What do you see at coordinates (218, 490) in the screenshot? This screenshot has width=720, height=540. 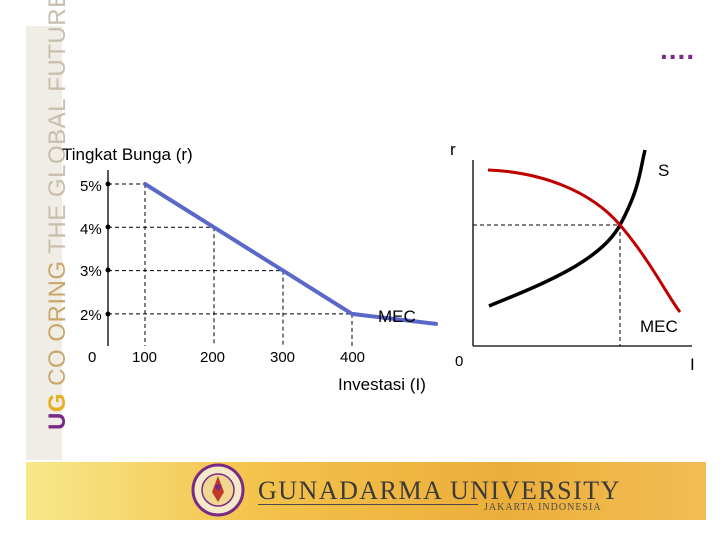 I see `university-seal-icon` at bounding box center [218, 490].